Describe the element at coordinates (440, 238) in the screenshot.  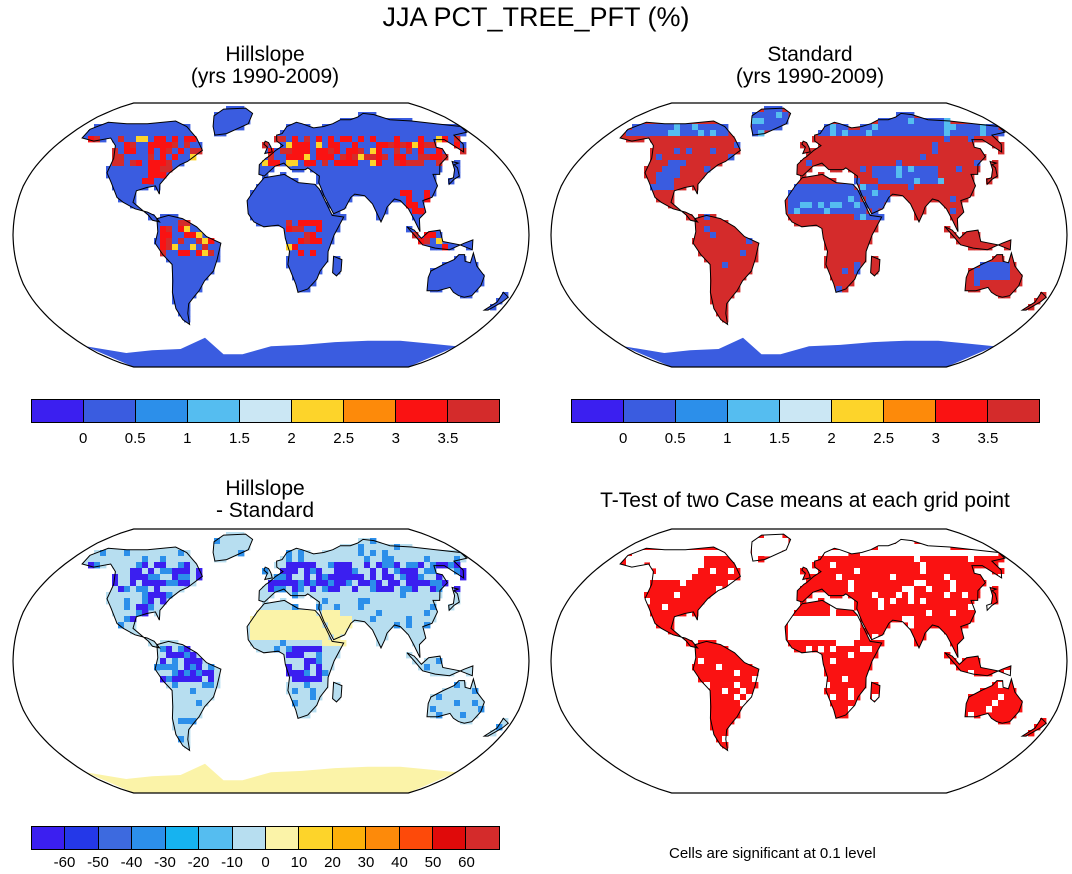
I see `coastline-indonesia` at that location.